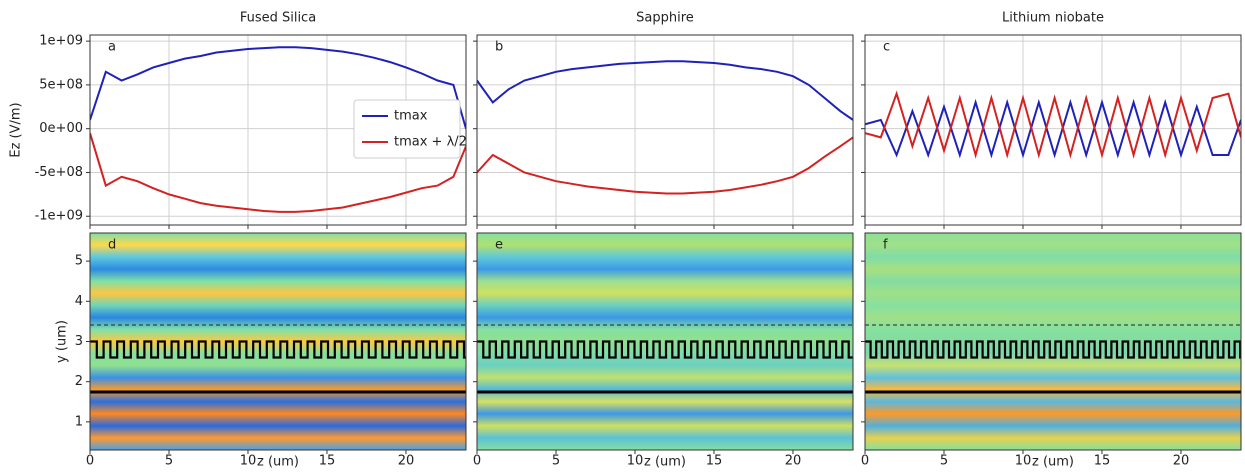 The width and height of the screenshot is (1245, 472). What do you see at coordinates (407, 129) in the screenshot?
I see `legend-box` at bounding box center [407, 129].